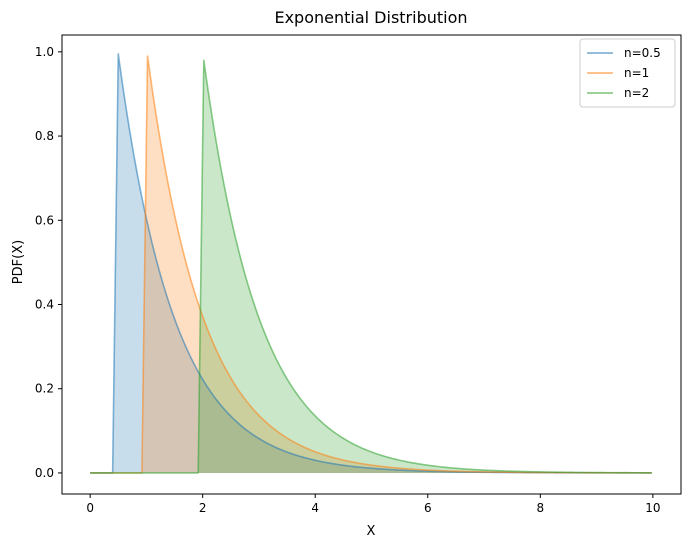  I want to click on y-tick-label: 0.0, so click(44, 473).